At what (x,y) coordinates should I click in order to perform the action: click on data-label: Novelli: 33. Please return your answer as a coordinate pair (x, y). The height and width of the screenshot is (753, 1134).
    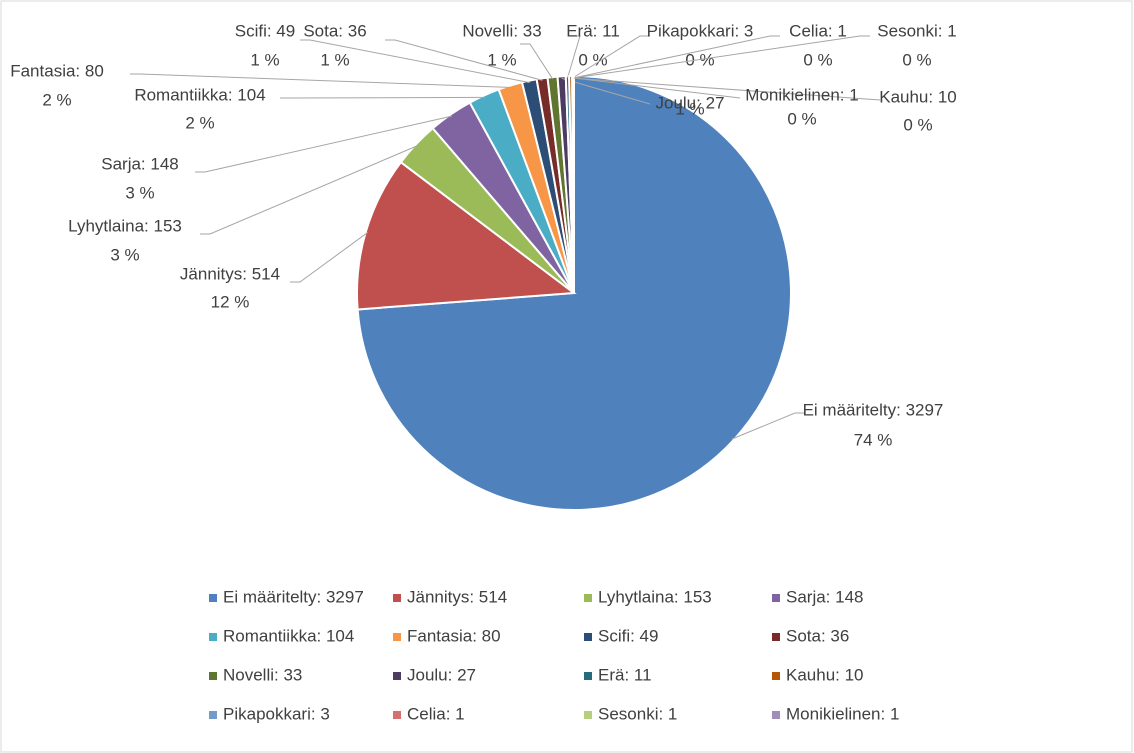
    Looking at the image, I should click on (501, 30).